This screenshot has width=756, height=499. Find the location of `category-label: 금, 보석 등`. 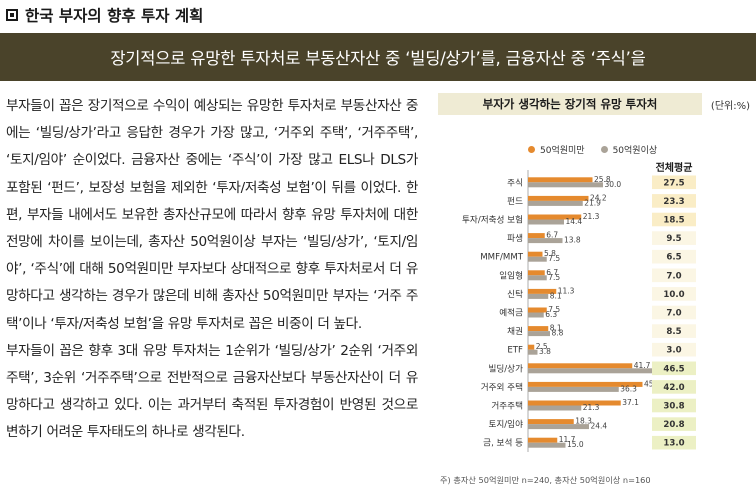

category-label: 금, 보석 등 is located at coordinates (503, 443).